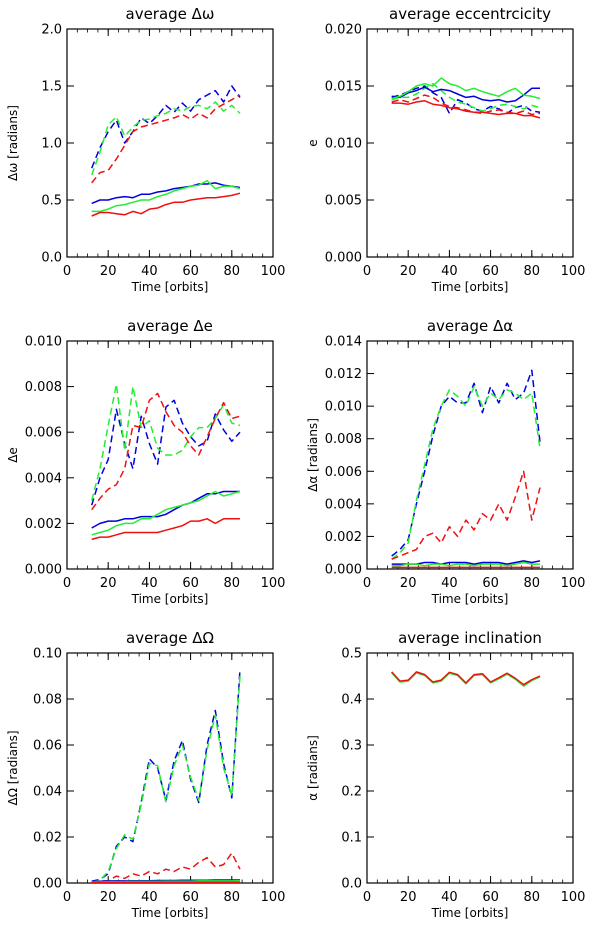 The image size is (600, 925). Describe the element at coordinates (470, 287) in the screenshot. I see `x-axis-label-ecc: Time [orbits]` at that location.